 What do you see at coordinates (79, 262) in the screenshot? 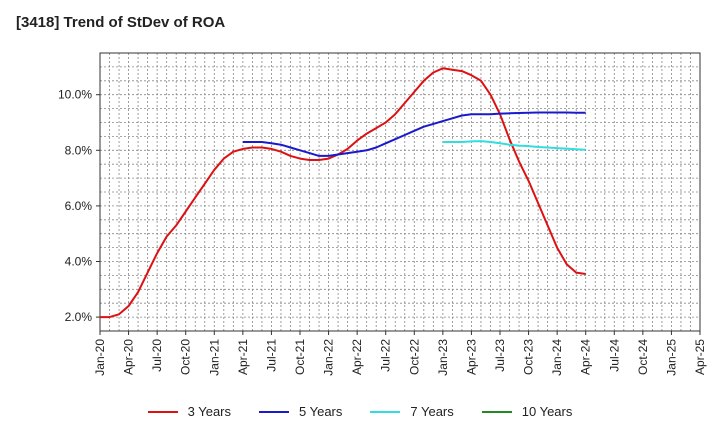
I see `y-tick-label: 4.0%` at bounding box center [79, 262].